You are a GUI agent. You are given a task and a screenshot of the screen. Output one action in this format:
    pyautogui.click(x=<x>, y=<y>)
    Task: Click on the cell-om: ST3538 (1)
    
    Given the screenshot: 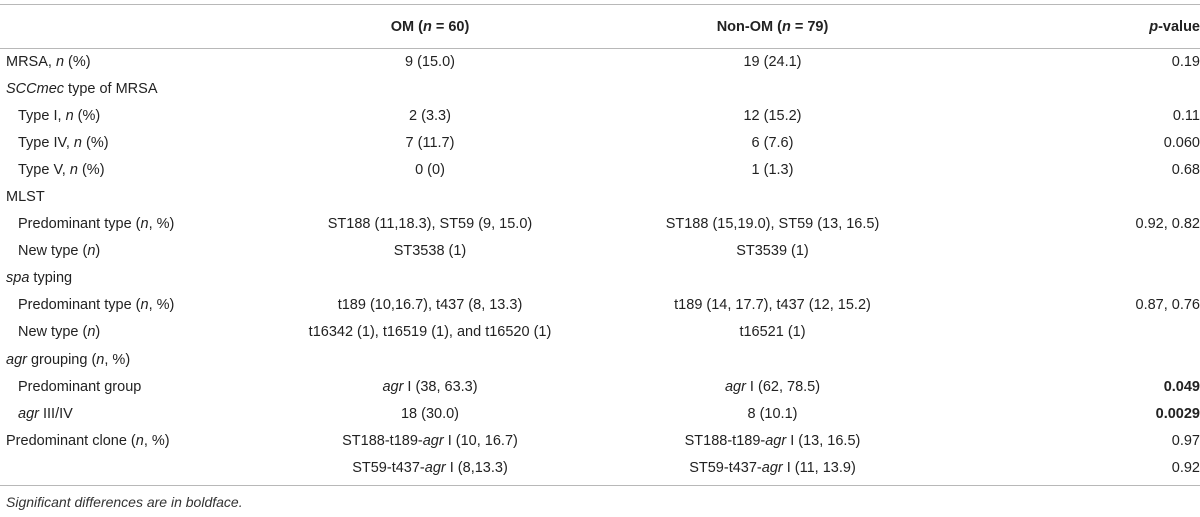 What is the action you would take?
    pyautogui.click(x=430, y=251)
    